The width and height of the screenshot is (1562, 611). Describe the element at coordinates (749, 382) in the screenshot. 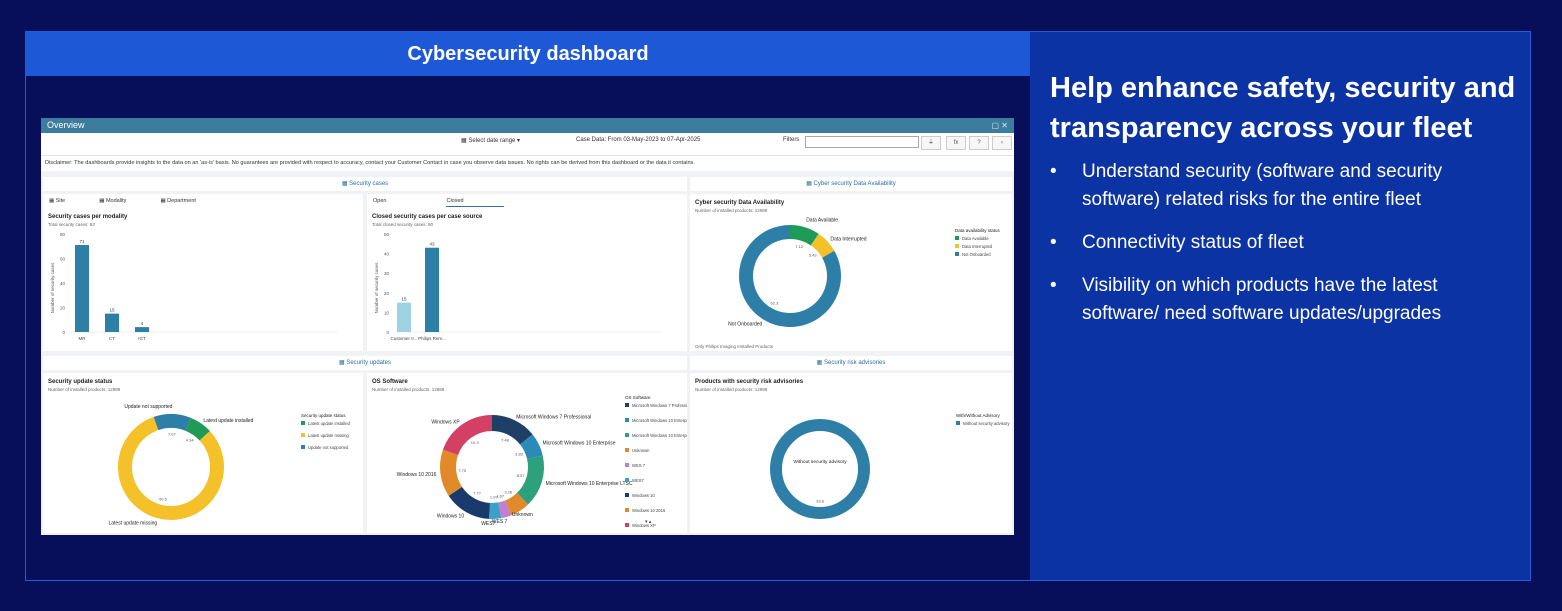

I see `chart-title: Products with security risk advisories` at that location.